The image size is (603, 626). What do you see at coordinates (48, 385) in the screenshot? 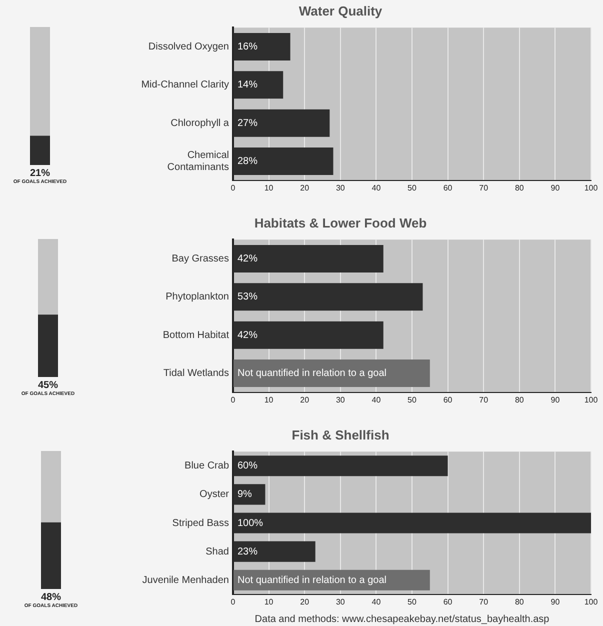
I see `data-label: 45%` at bounding box center [48, 385].